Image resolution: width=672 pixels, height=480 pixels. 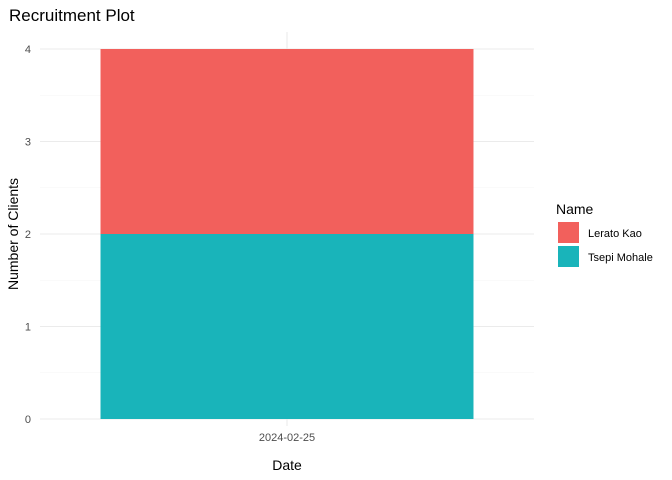 What do you see at coordinates (287, 438) in the screenshot?
I see `x-tick-label: 2024-02-25` at bounding box center [287, 438].